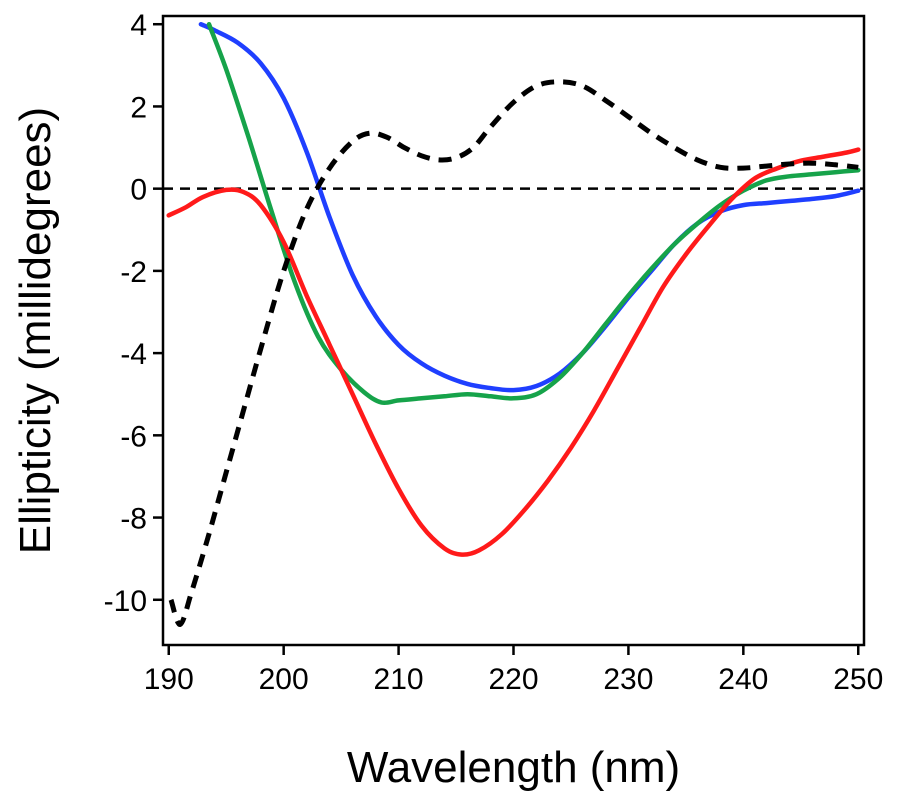 This screenshot has height=800, width=905. Describe the element at coordinates (138, 25) in the screenshot. I see `y-tick-label: 4` at that location.